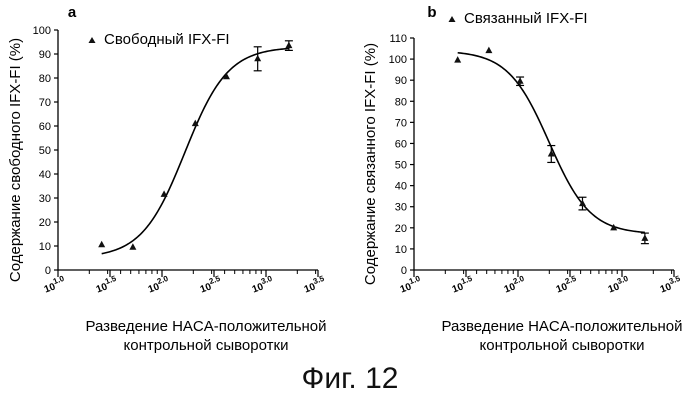 Image resolution: width=700 pixels, height=407 pixels. Describe the element at coordinates (398, 39) in the screenshot. I see `y-tick-label: 110` at that location.